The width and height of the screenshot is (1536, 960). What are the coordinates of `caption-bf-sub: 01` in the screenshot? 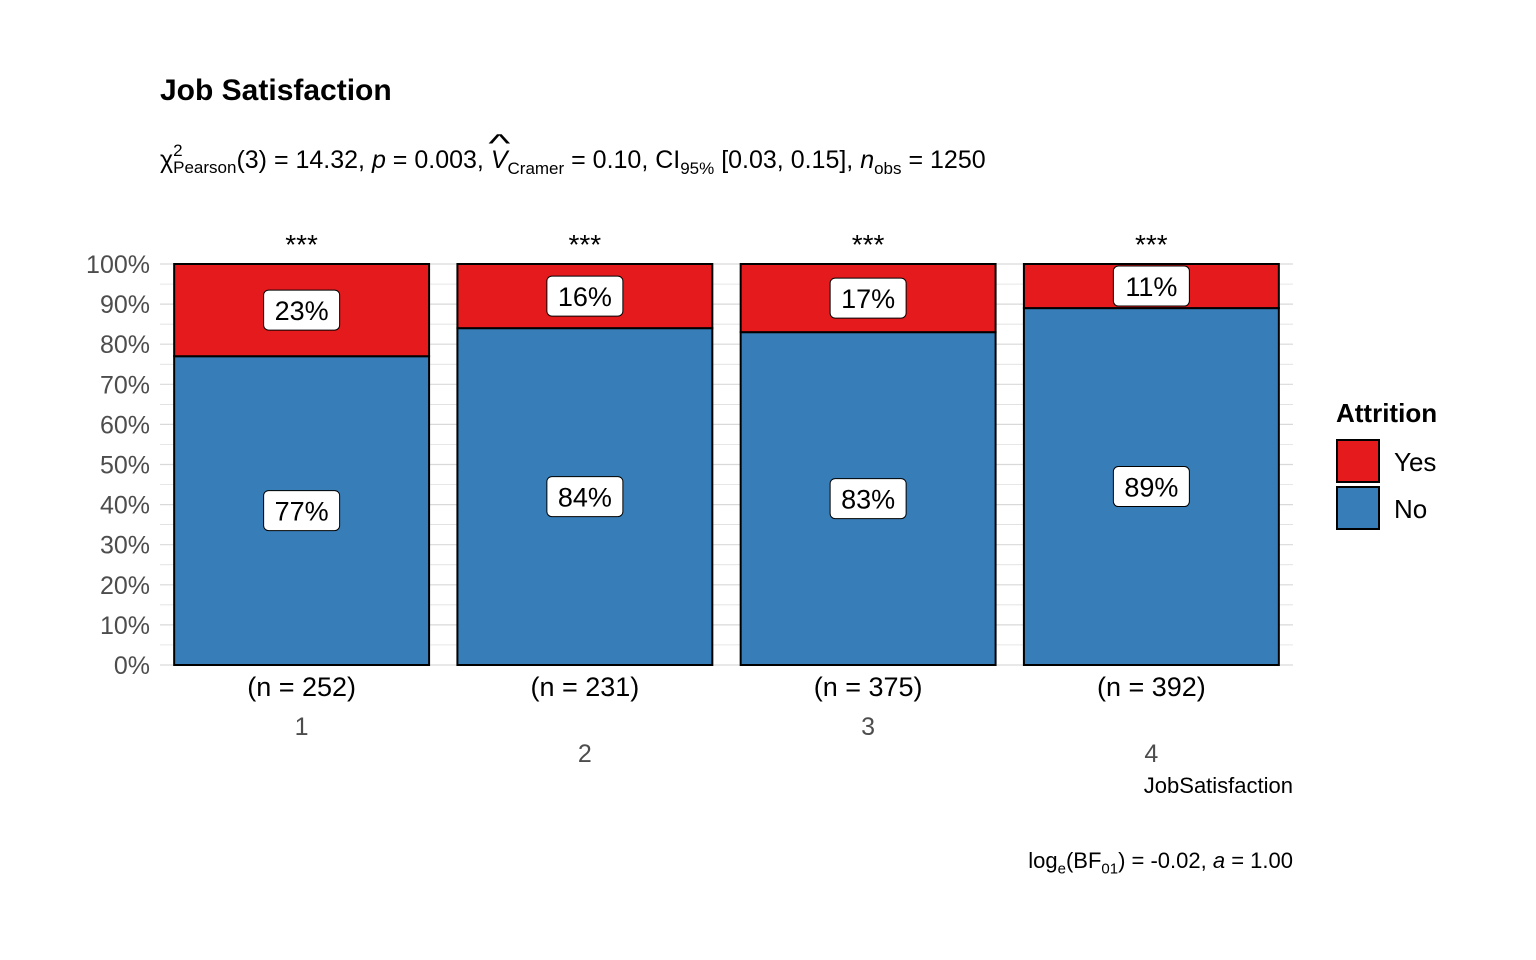 It's located at (1110, 869).